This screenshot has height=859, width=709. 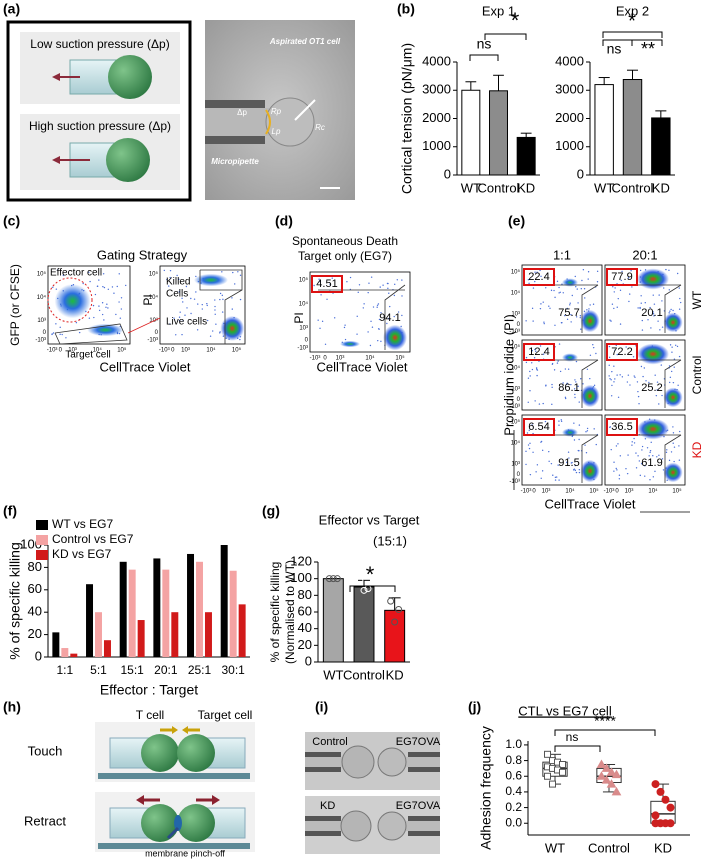 What do you see at coordinates (12, 707) in the screenshot?
I see `panel-label: (h)` at bounding box center [12, 707].